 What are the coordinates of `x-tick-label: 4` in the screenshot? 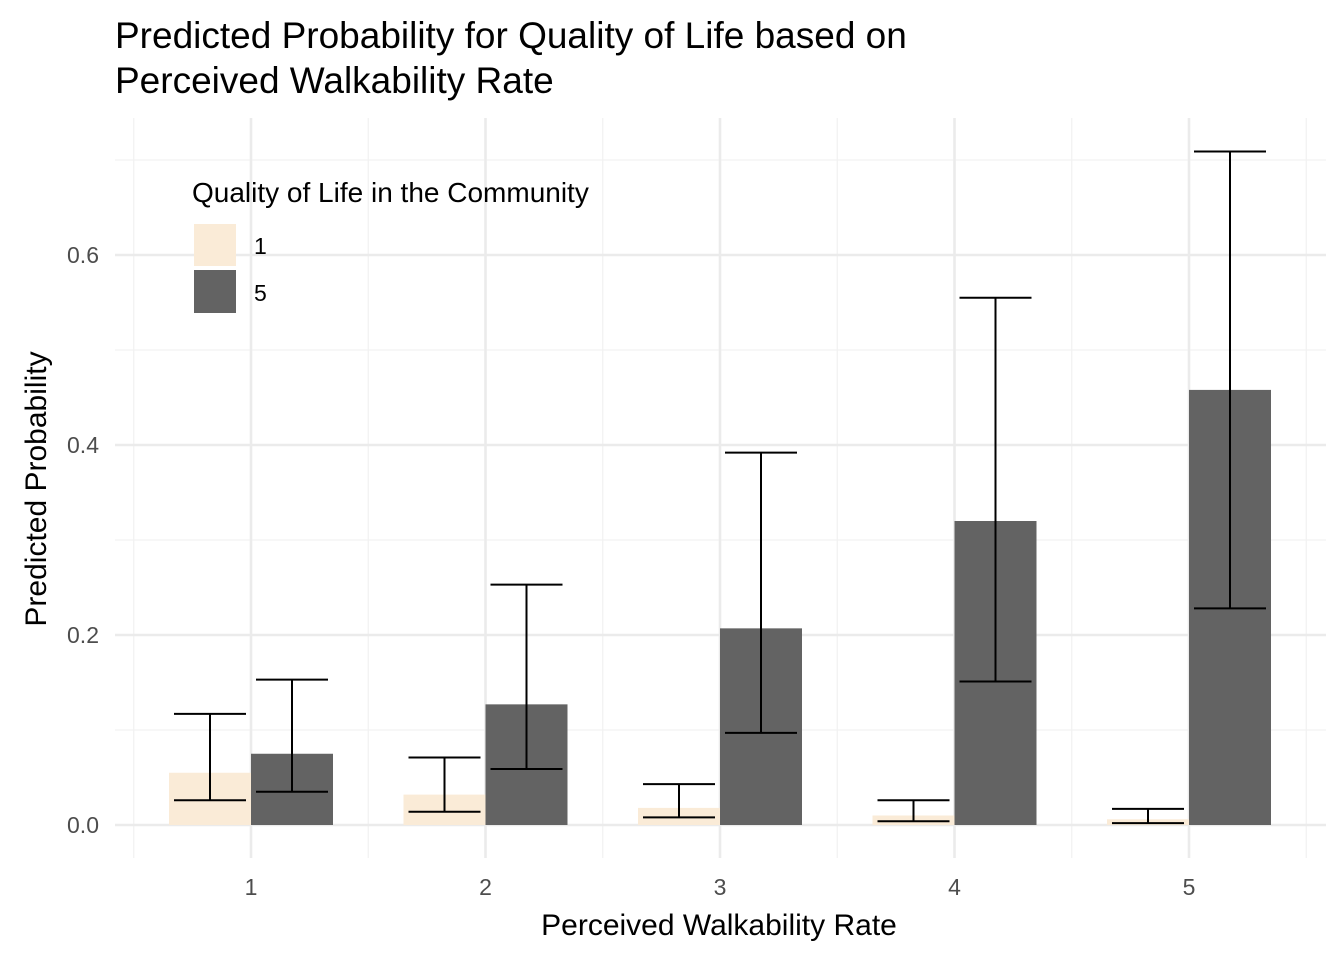 It's located at (954, 887).